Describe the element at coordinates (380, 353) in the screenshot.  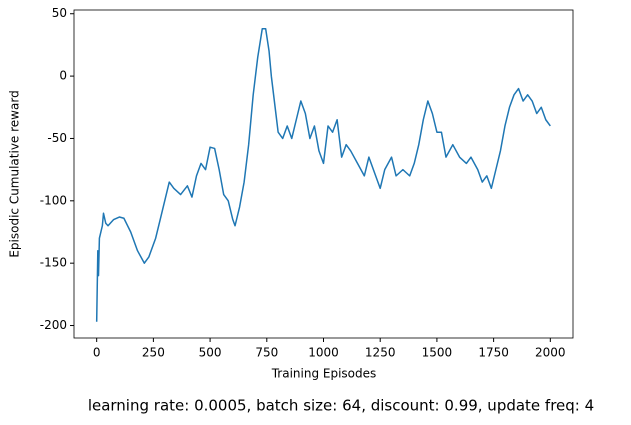
I see `x-tick-label: 1250` at that location.